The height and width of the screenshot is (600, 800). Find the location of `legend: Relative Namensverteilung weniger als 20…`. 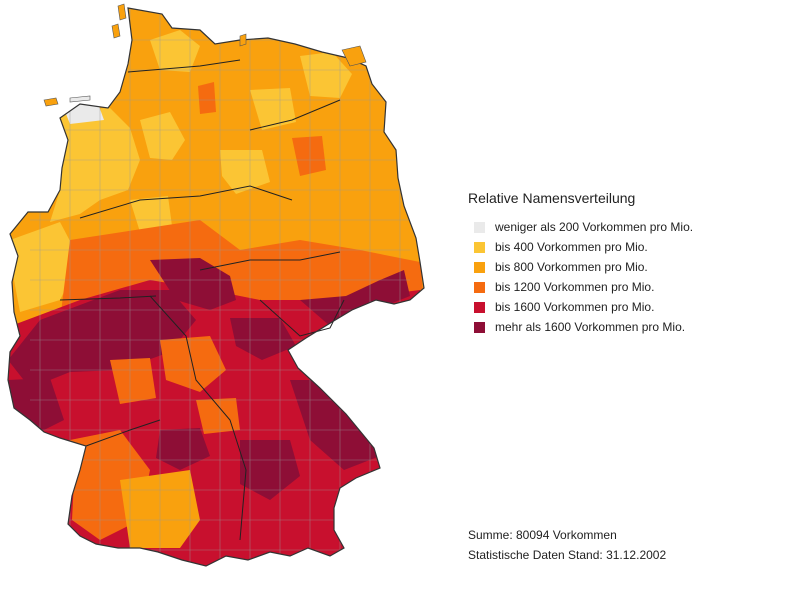

legend: Relative Namensverteilung weniger als 20… is located at coordinates (628, 263).